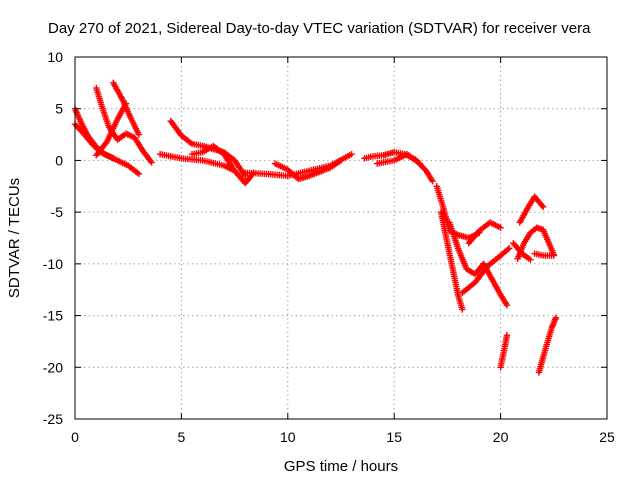  Describe the element at coordinates (55, 57) in the screenshot. I see `y-tick-label: 10` at that location.